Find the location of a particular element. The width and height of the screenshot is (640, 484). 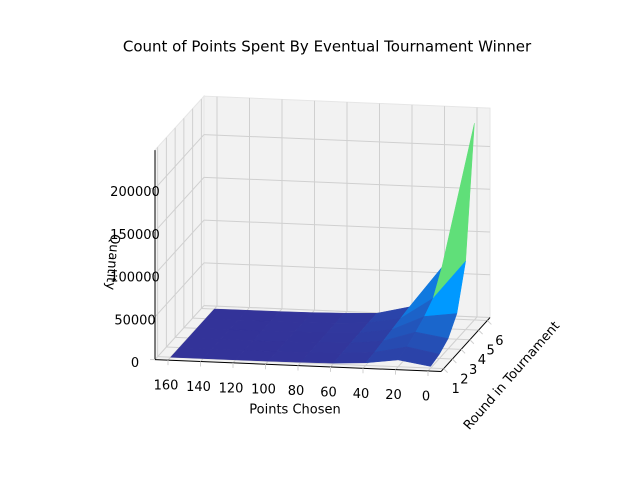

z-axis-label: Quantity is located at coordinates (112, 262).